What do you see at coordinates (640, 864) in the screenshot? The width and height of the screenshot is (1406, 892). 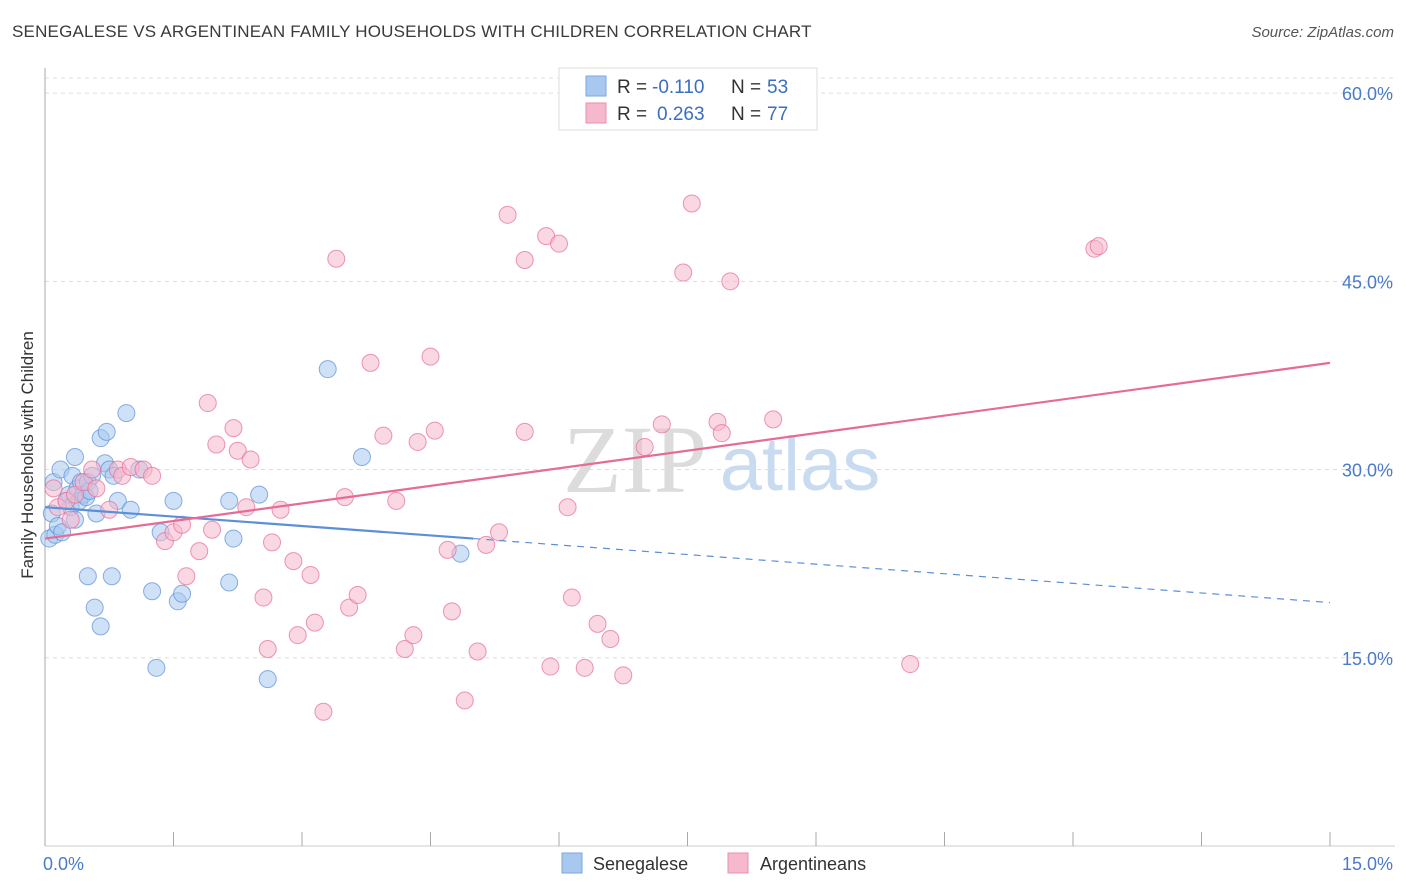 I see `series-legend-label-senegalese: Senegalese` at bounding box center [640, 864].